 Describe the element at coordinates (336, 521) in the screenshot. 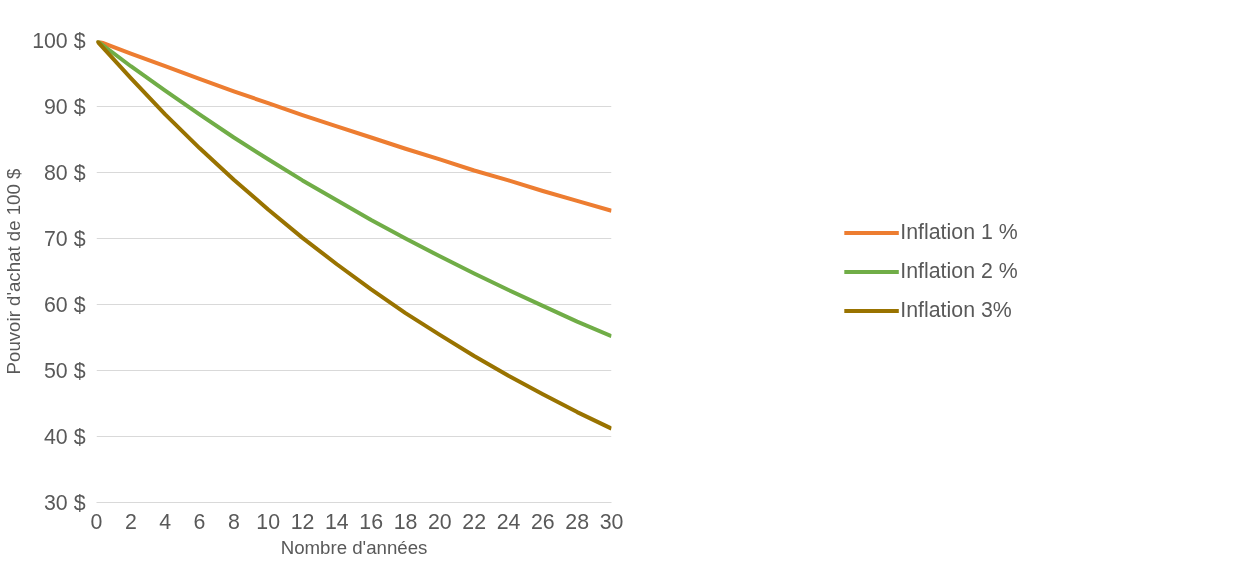

I see `x-tick-label: 14` at that location.